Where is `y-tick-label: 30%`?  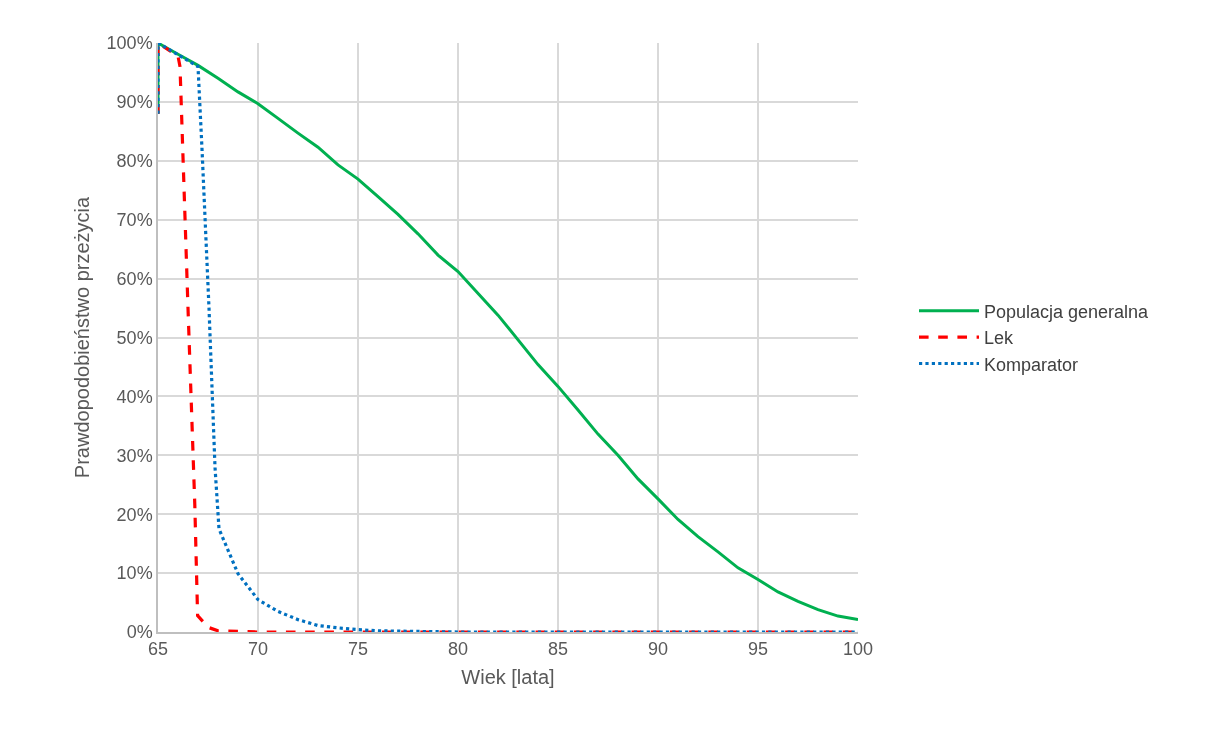 y-tick-label: 30% is located at coordinates (134, 455).